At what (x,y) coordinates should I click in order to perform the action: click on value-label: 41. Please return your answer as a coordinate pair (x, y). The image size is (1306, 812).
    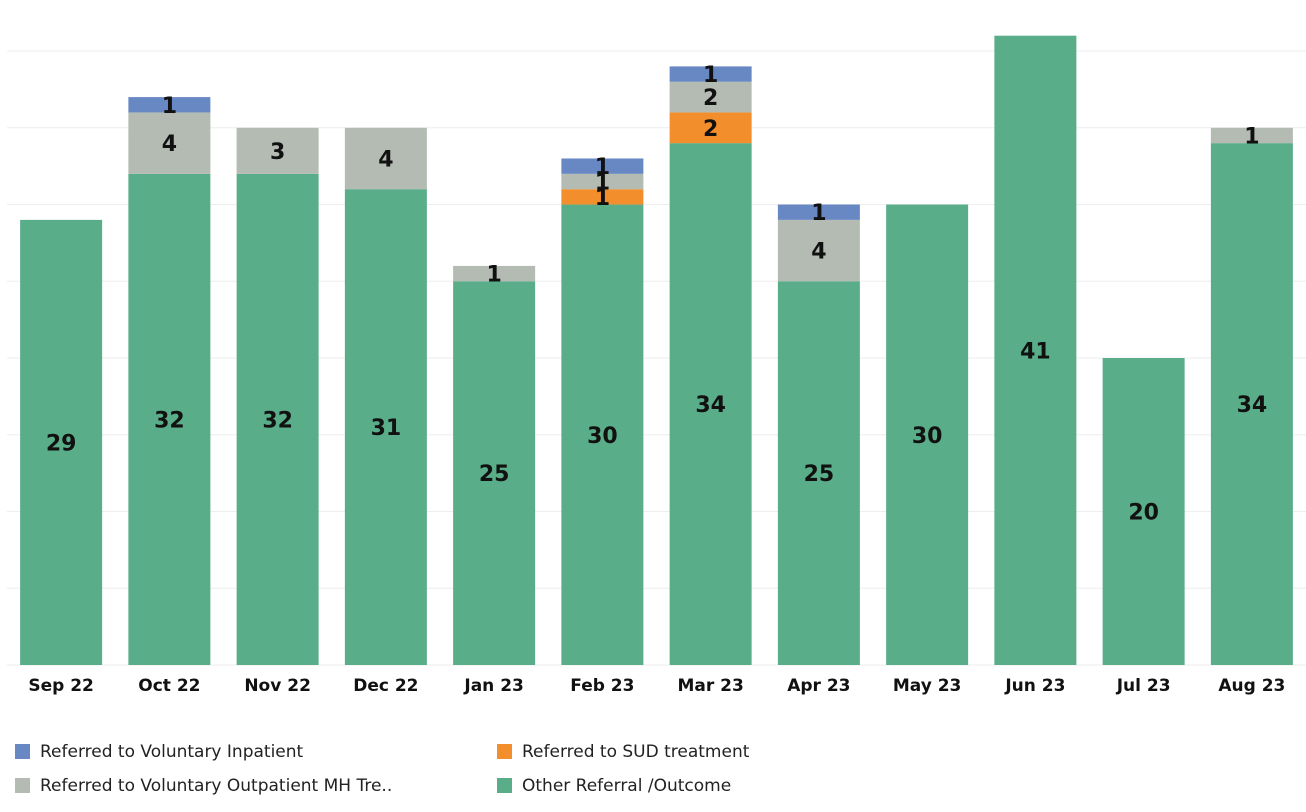
    Looking at the image, I should click on (1035, 351).